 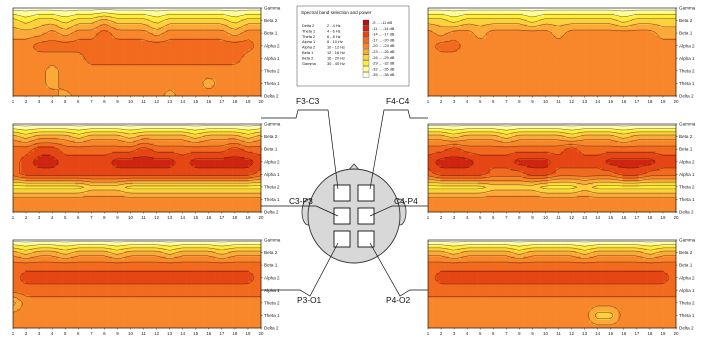 I want to click on legend-band-name: Theta 2, so click(x=308, y=36).